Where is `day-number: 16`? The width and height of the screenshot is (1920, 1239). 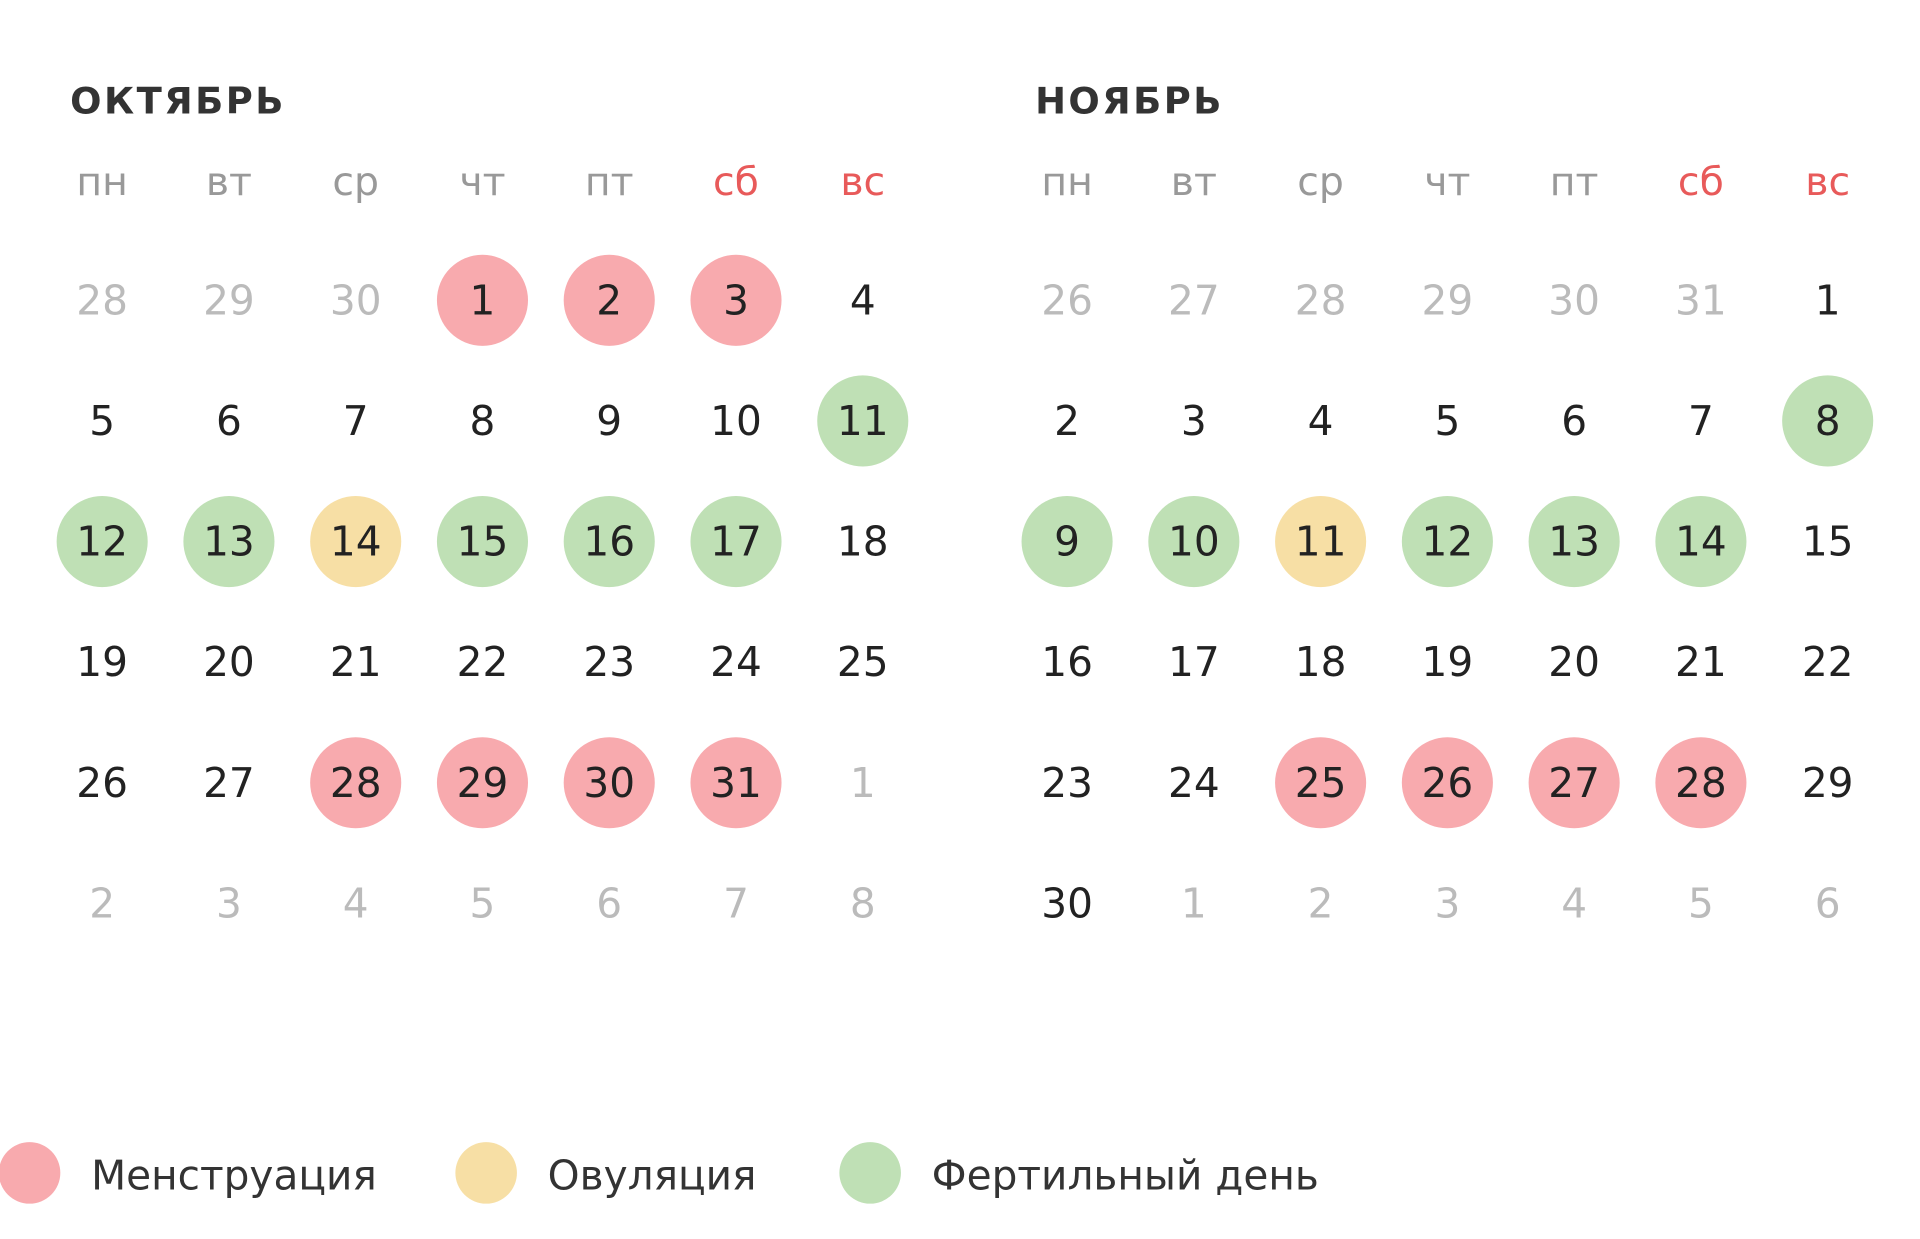
day-number: 16 is located at coordinates (1067, 662).